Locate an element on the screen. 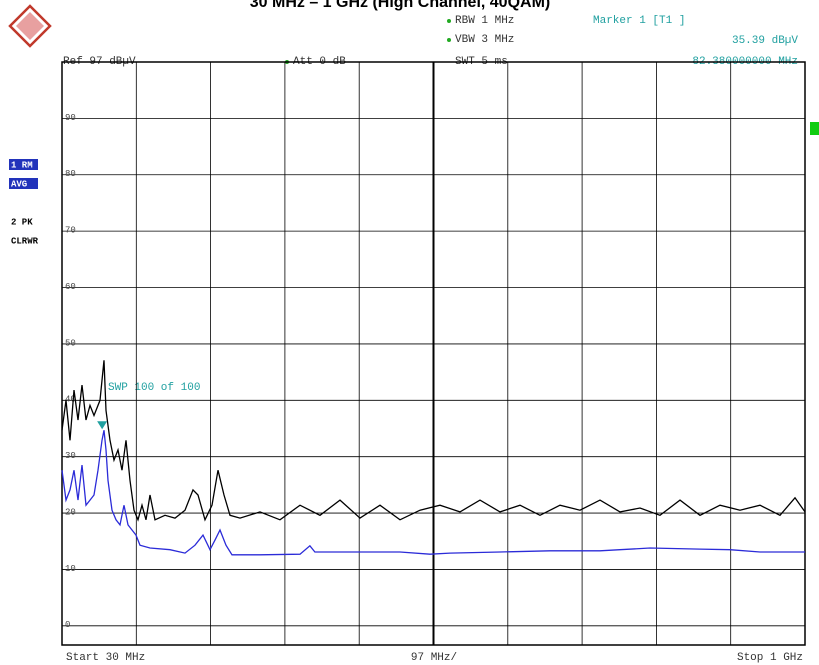 The height and width of the screenshot is (665, 819). y-tick-label: 30 is located at coordinates (70, 456).